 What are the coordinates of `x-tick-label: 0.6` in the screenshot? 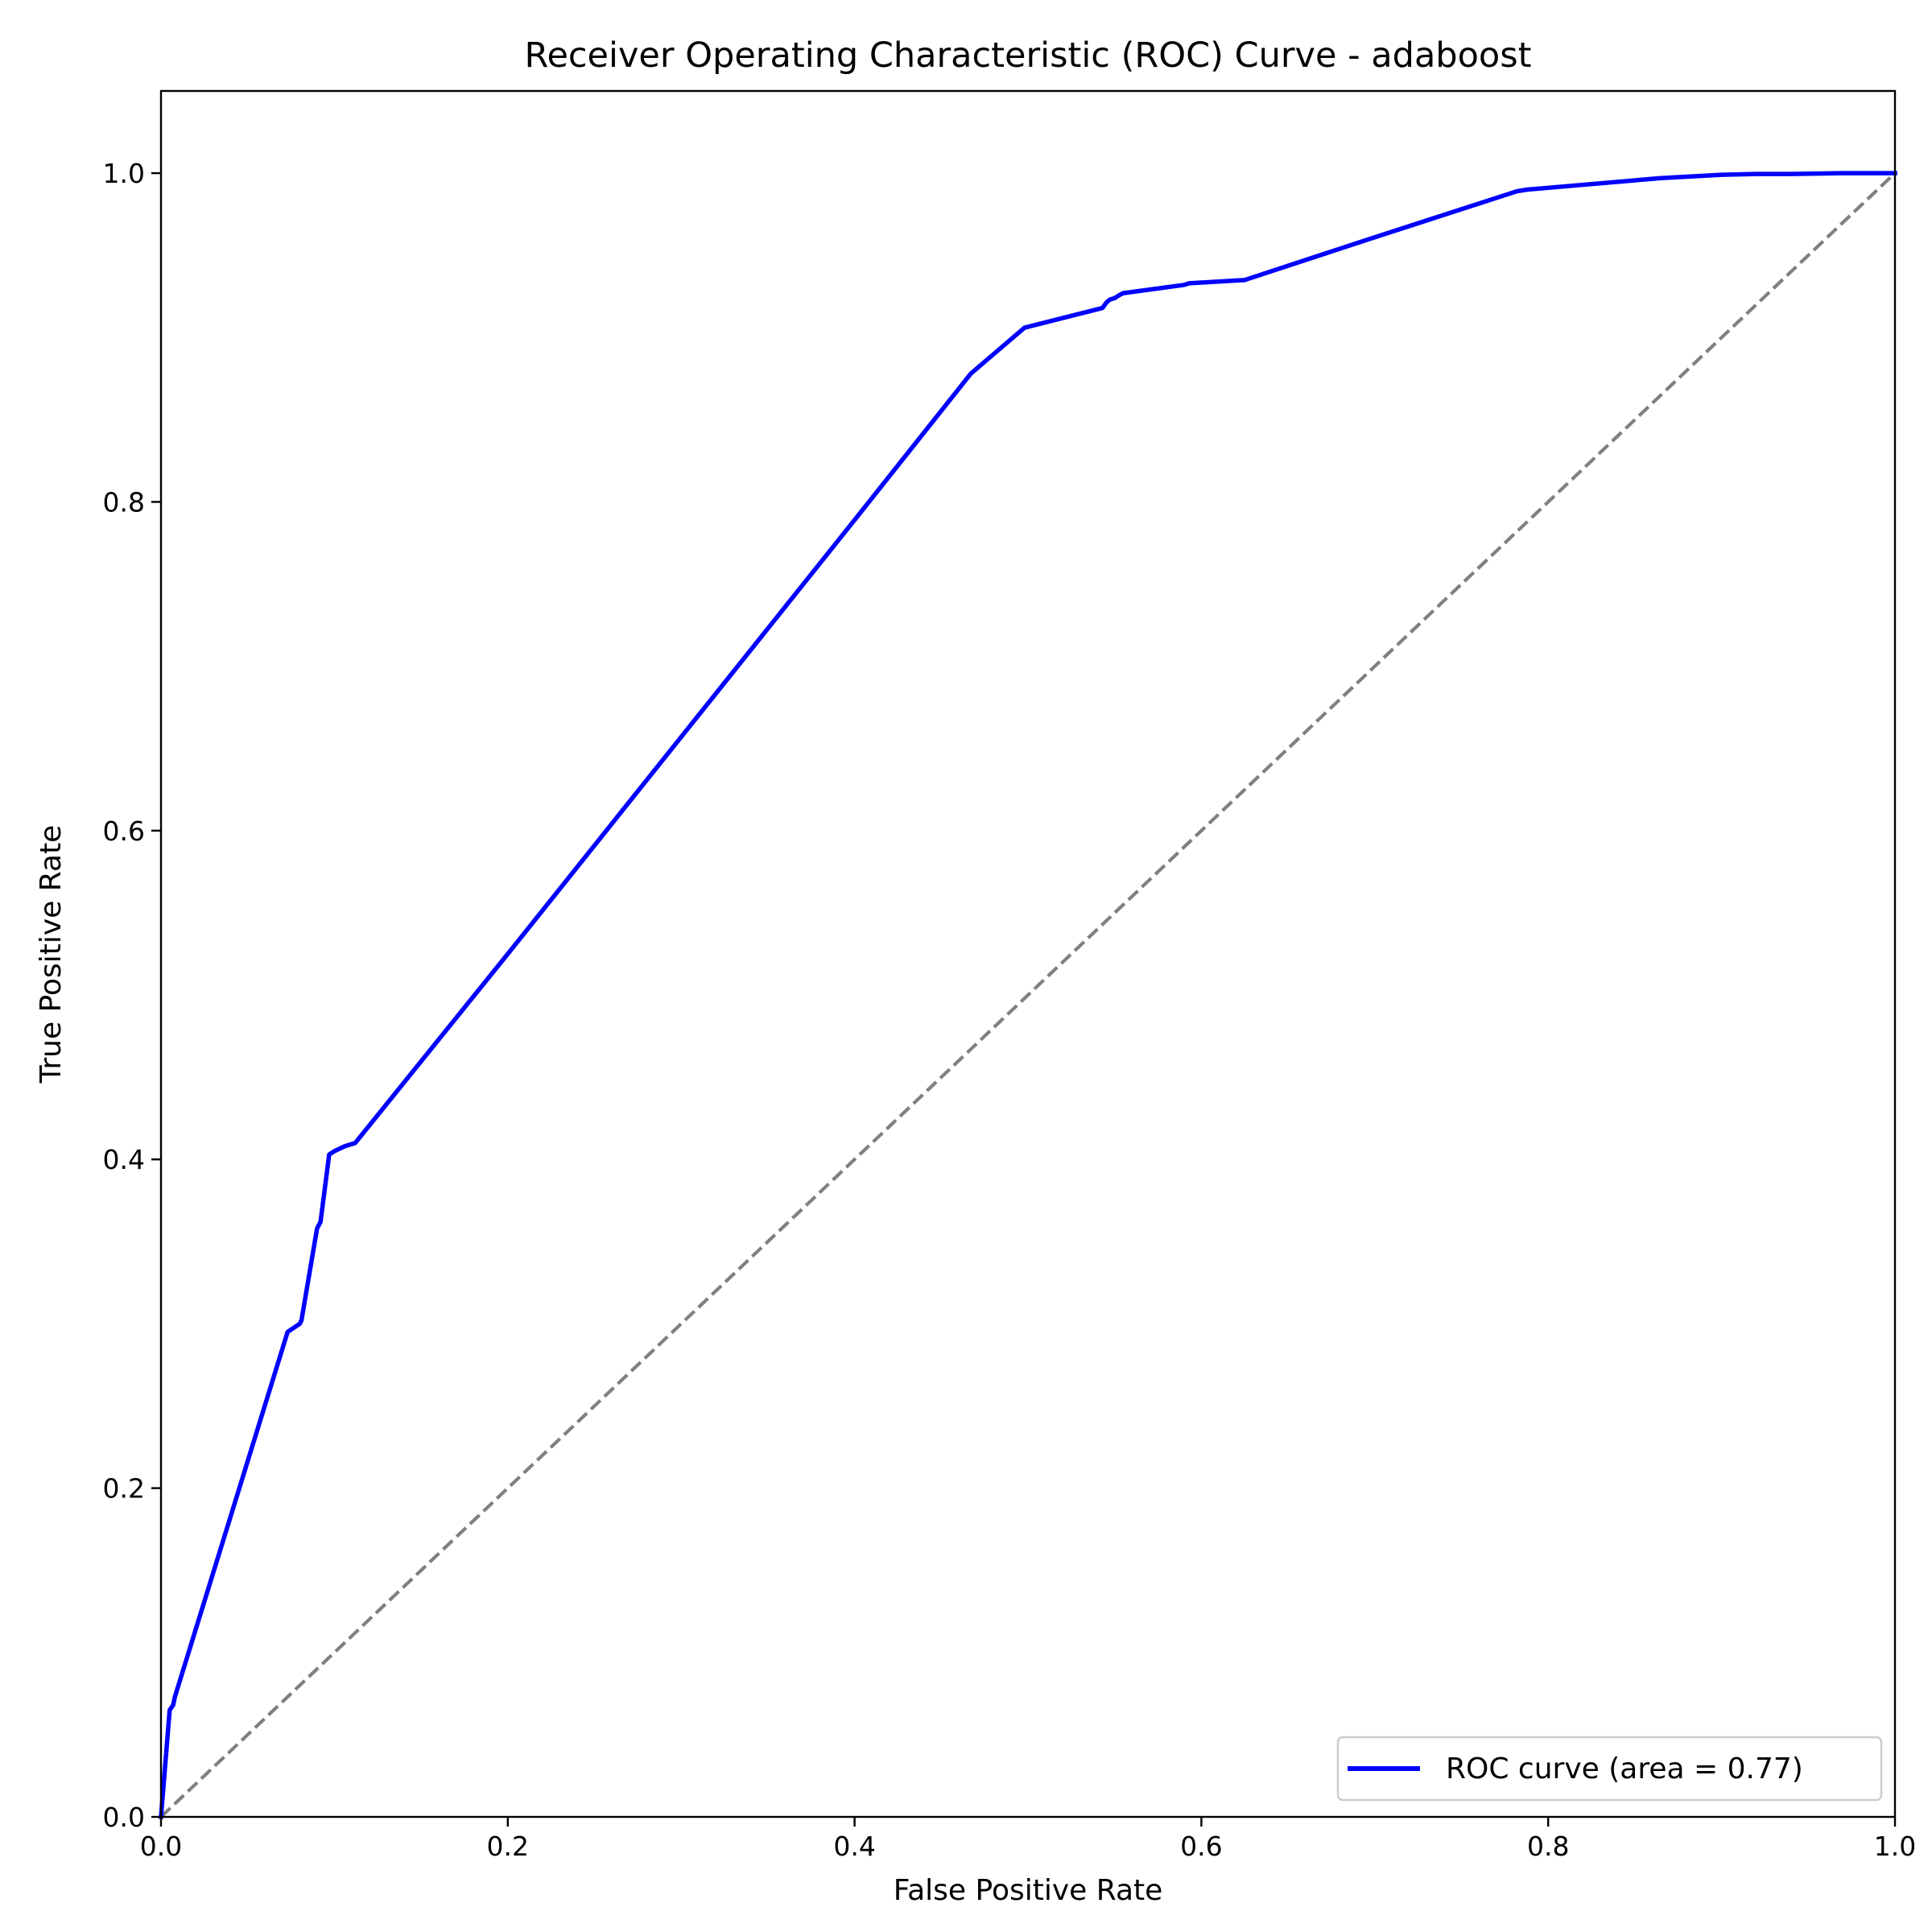 It's located at (1201, 1847).